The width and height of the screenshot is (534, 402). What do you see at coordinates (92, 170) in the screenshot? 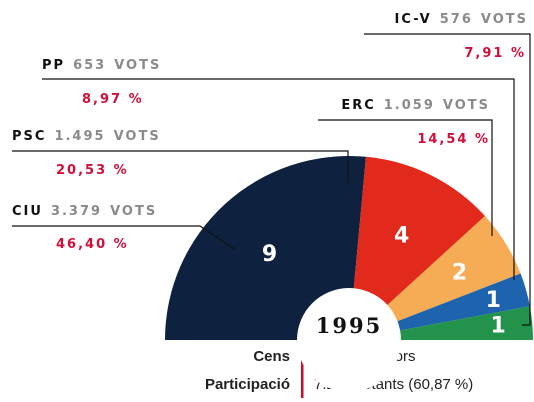
I see `party-percent: 20,53 %` at bounding box center [92, 170].